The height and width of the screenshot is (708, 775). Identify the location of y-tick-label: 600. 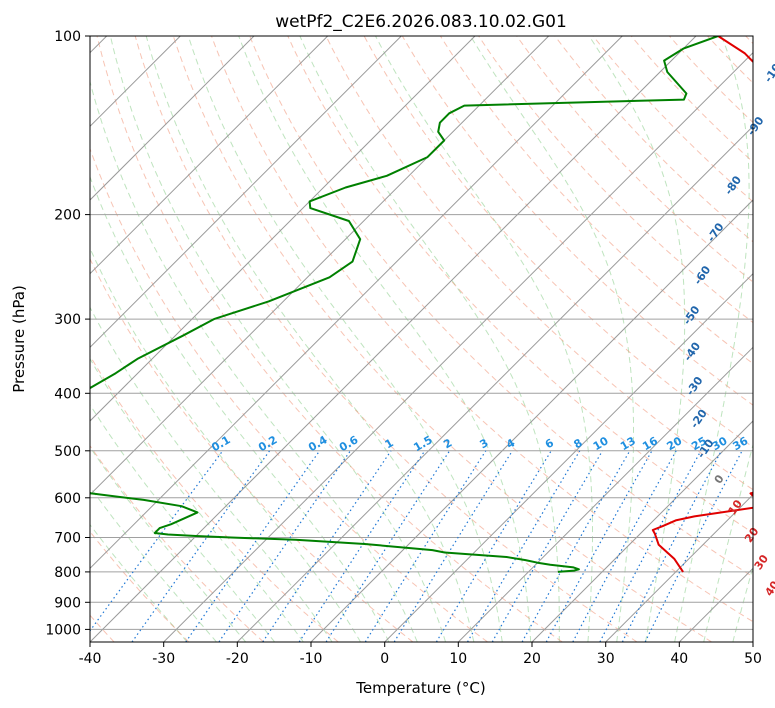
(67, 499).